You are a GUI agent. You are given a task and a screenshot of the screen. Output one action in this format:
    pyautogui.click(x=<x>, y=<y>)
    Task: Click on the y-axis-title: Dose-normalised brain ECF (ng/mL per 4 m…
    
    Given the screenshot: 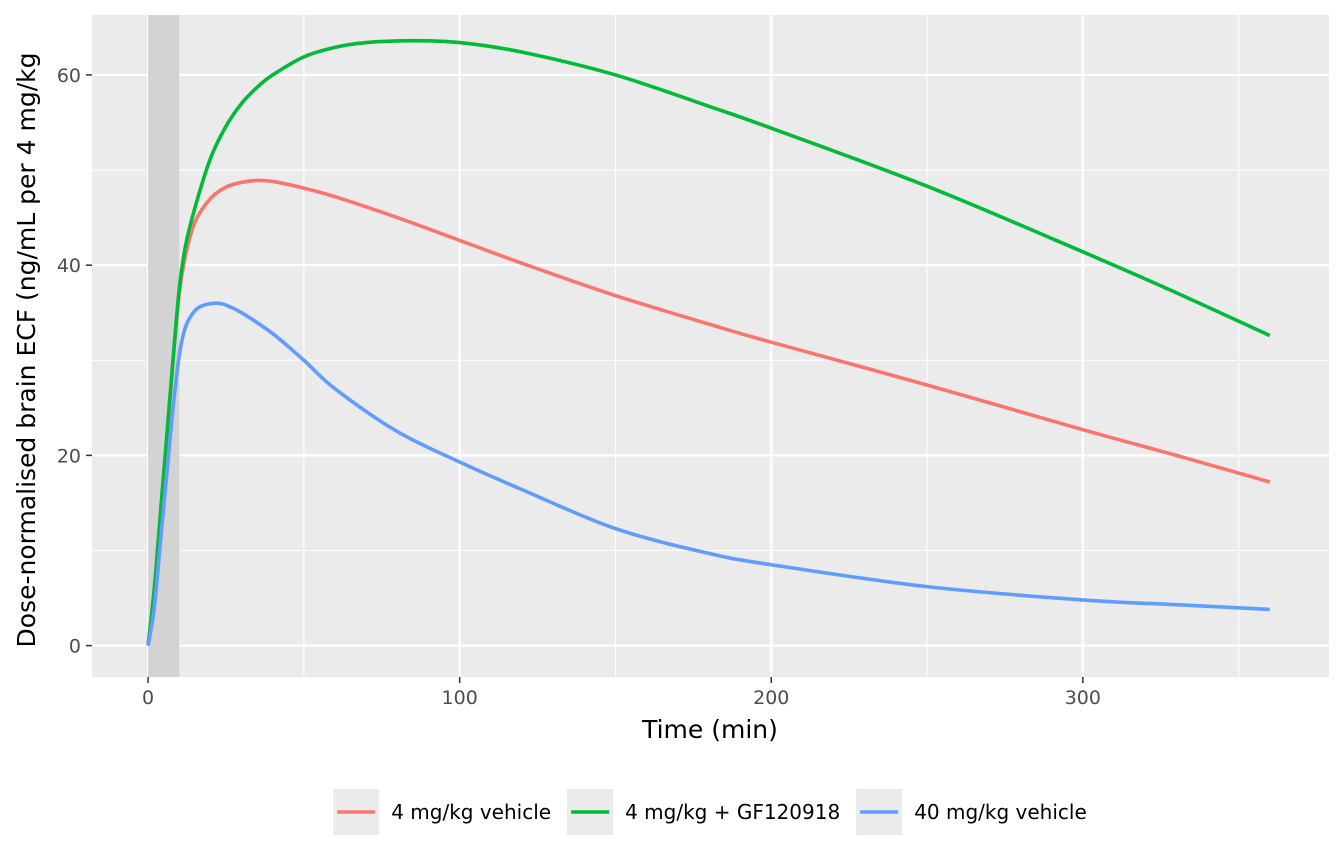 What is the action you would take?
    pyautogui.click(x=26, y=350)
    